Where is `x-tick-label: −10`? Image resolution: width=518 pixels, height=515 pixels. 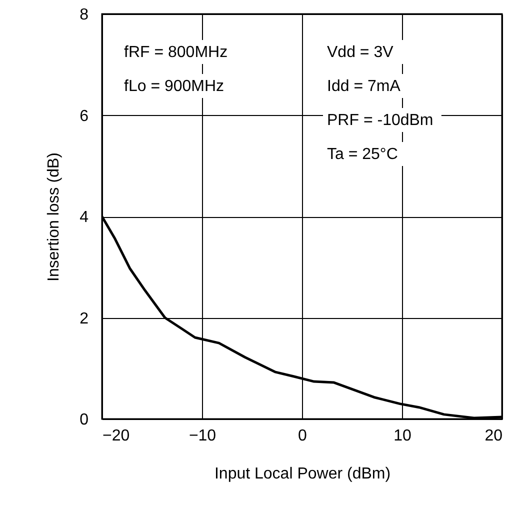
x-tick-label: −10 is located at coordinates (202, 436).